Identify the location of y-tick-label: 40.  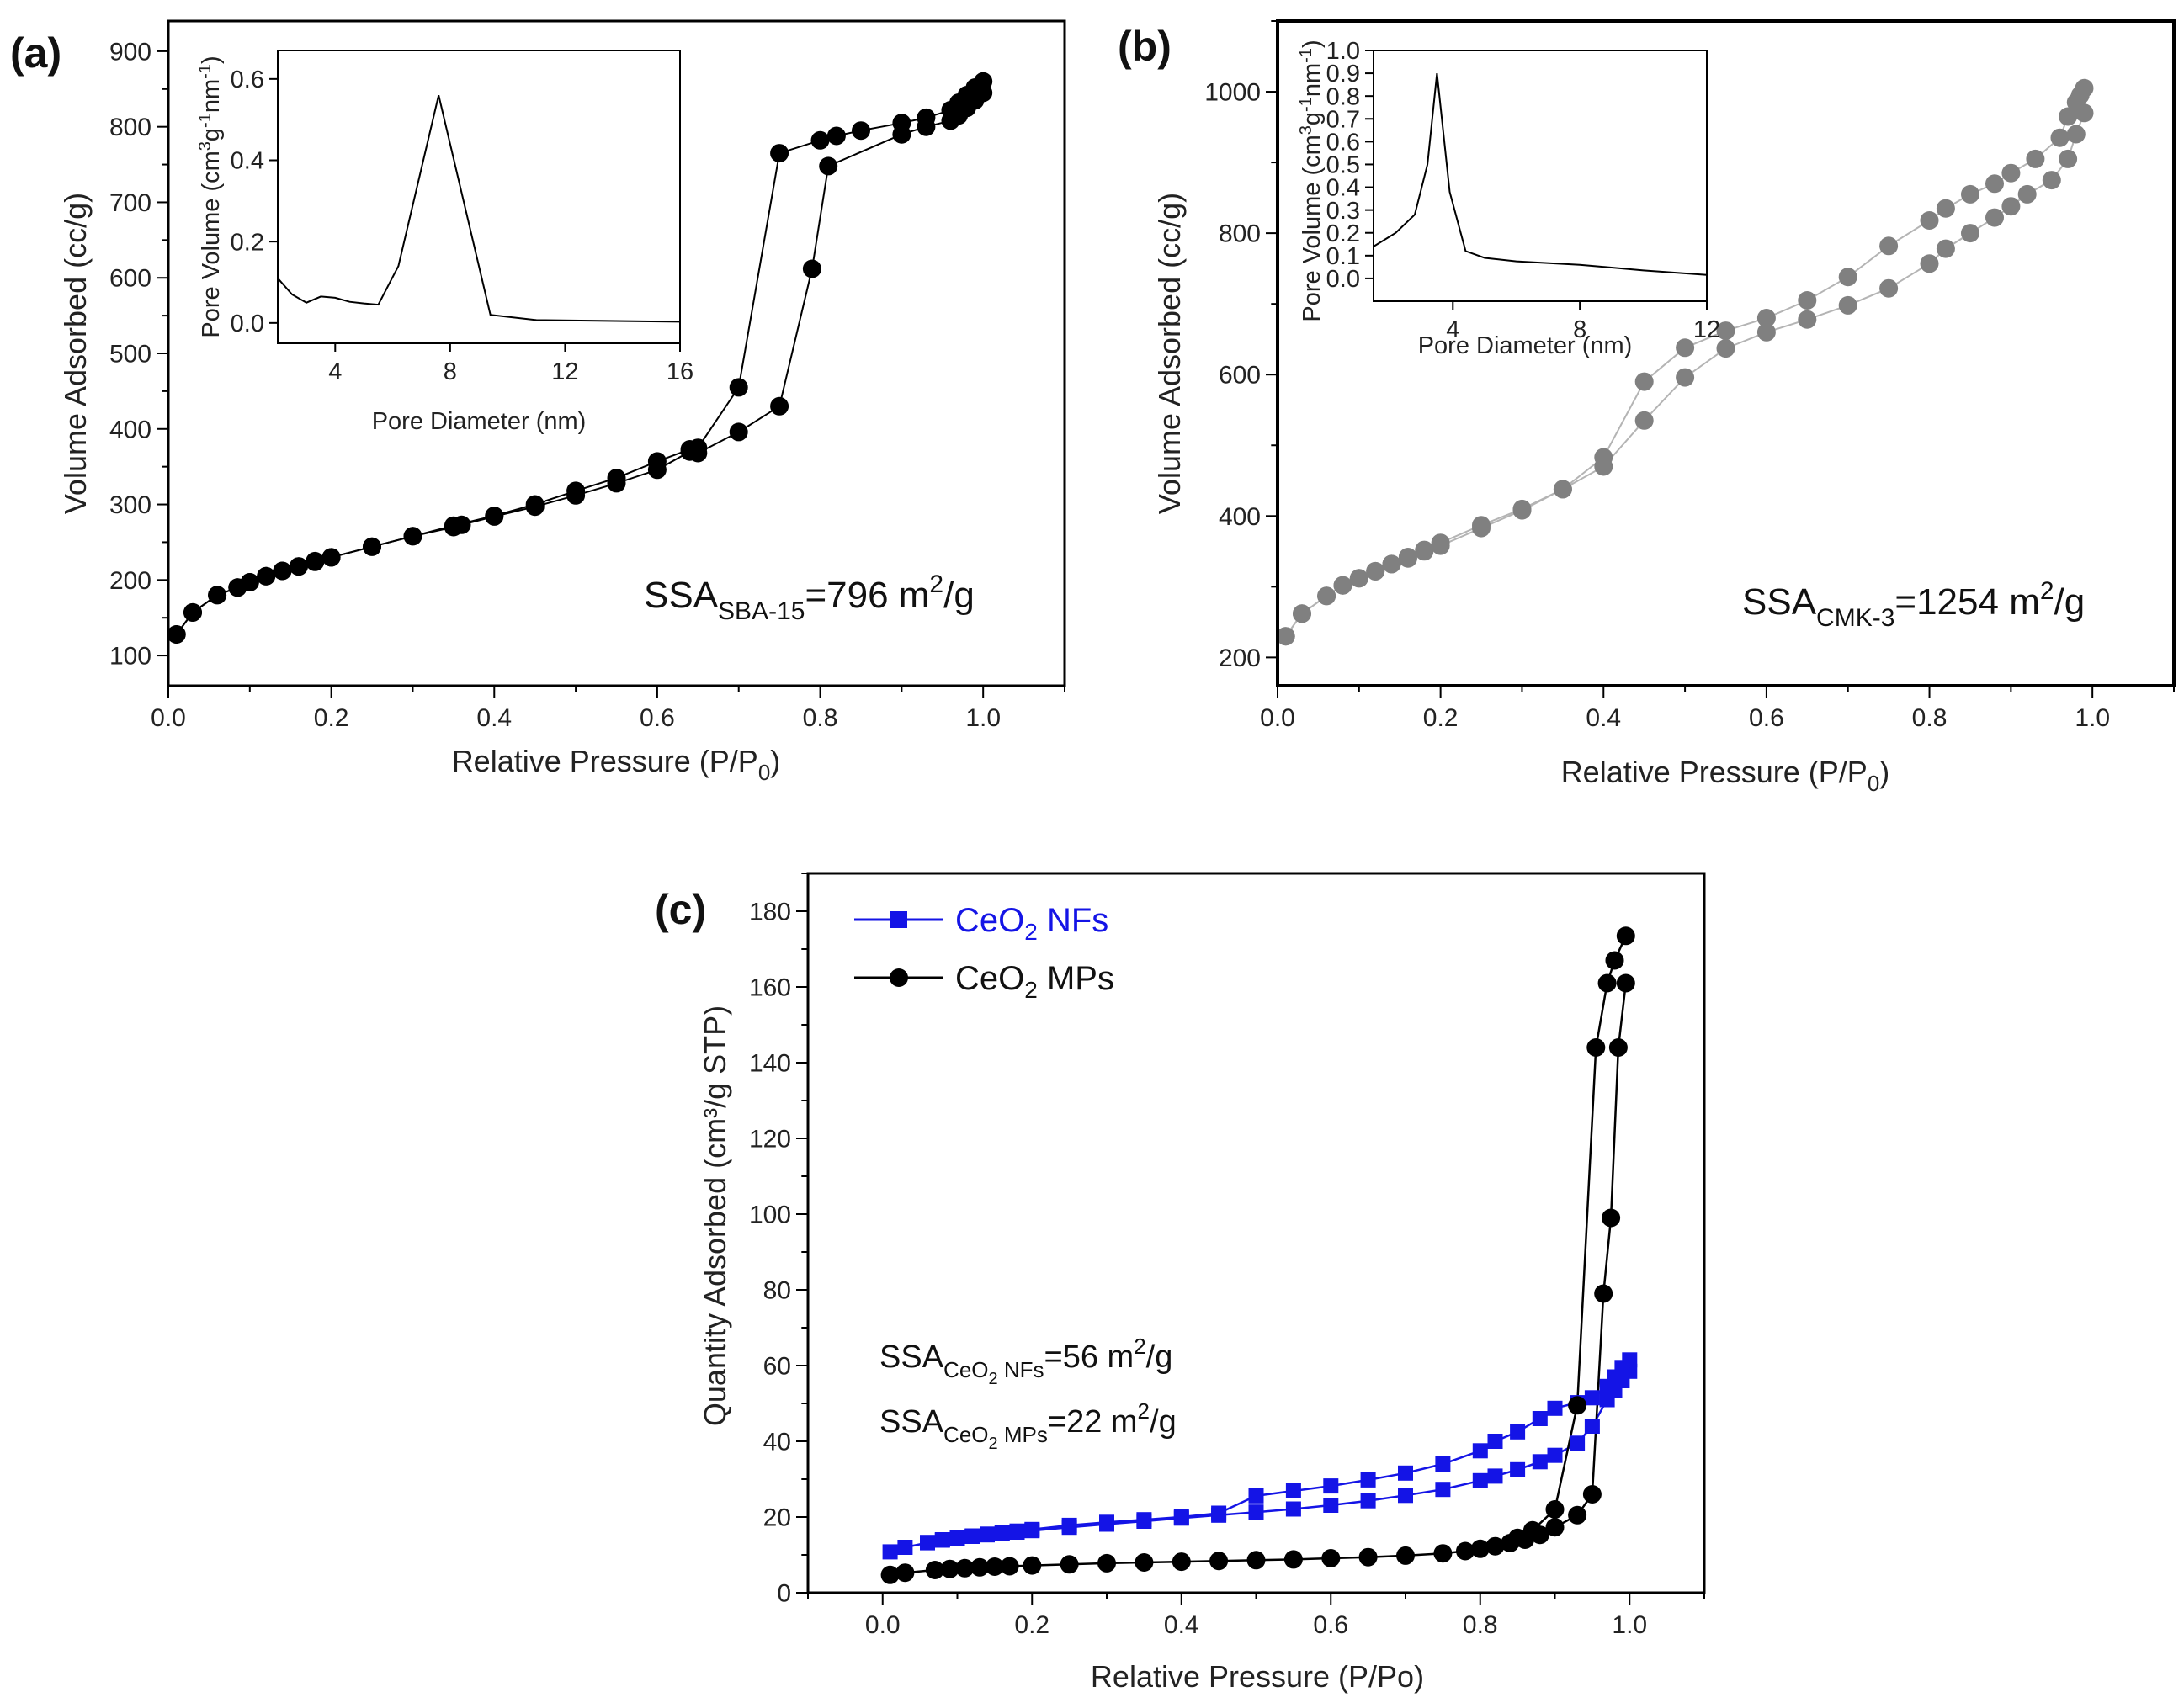
(777, 1443).